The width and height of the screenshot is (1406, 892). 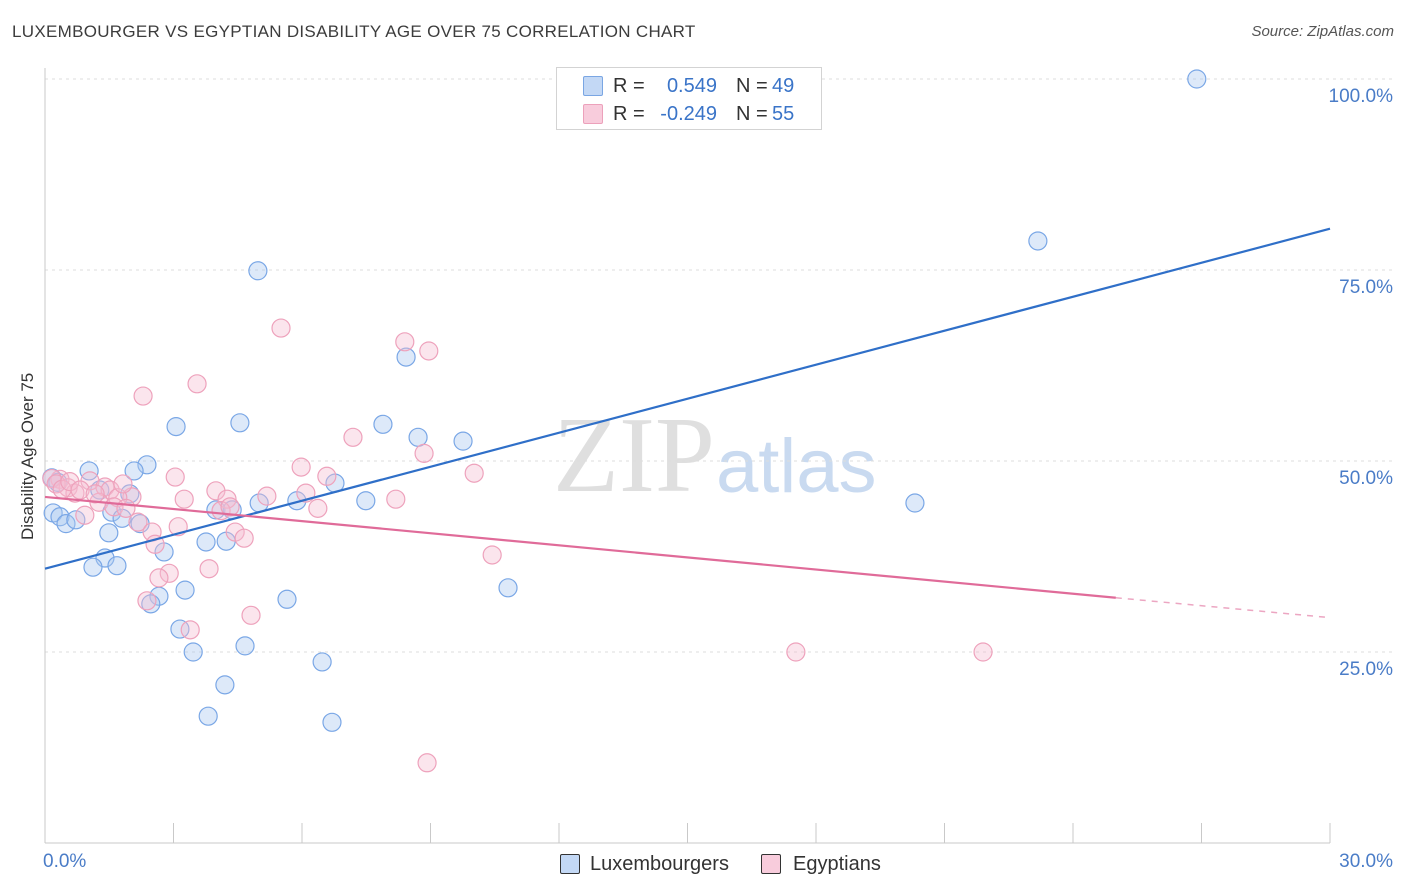 I want to click on egyptians-trend-line-extension, so click(x=1223, y=608).